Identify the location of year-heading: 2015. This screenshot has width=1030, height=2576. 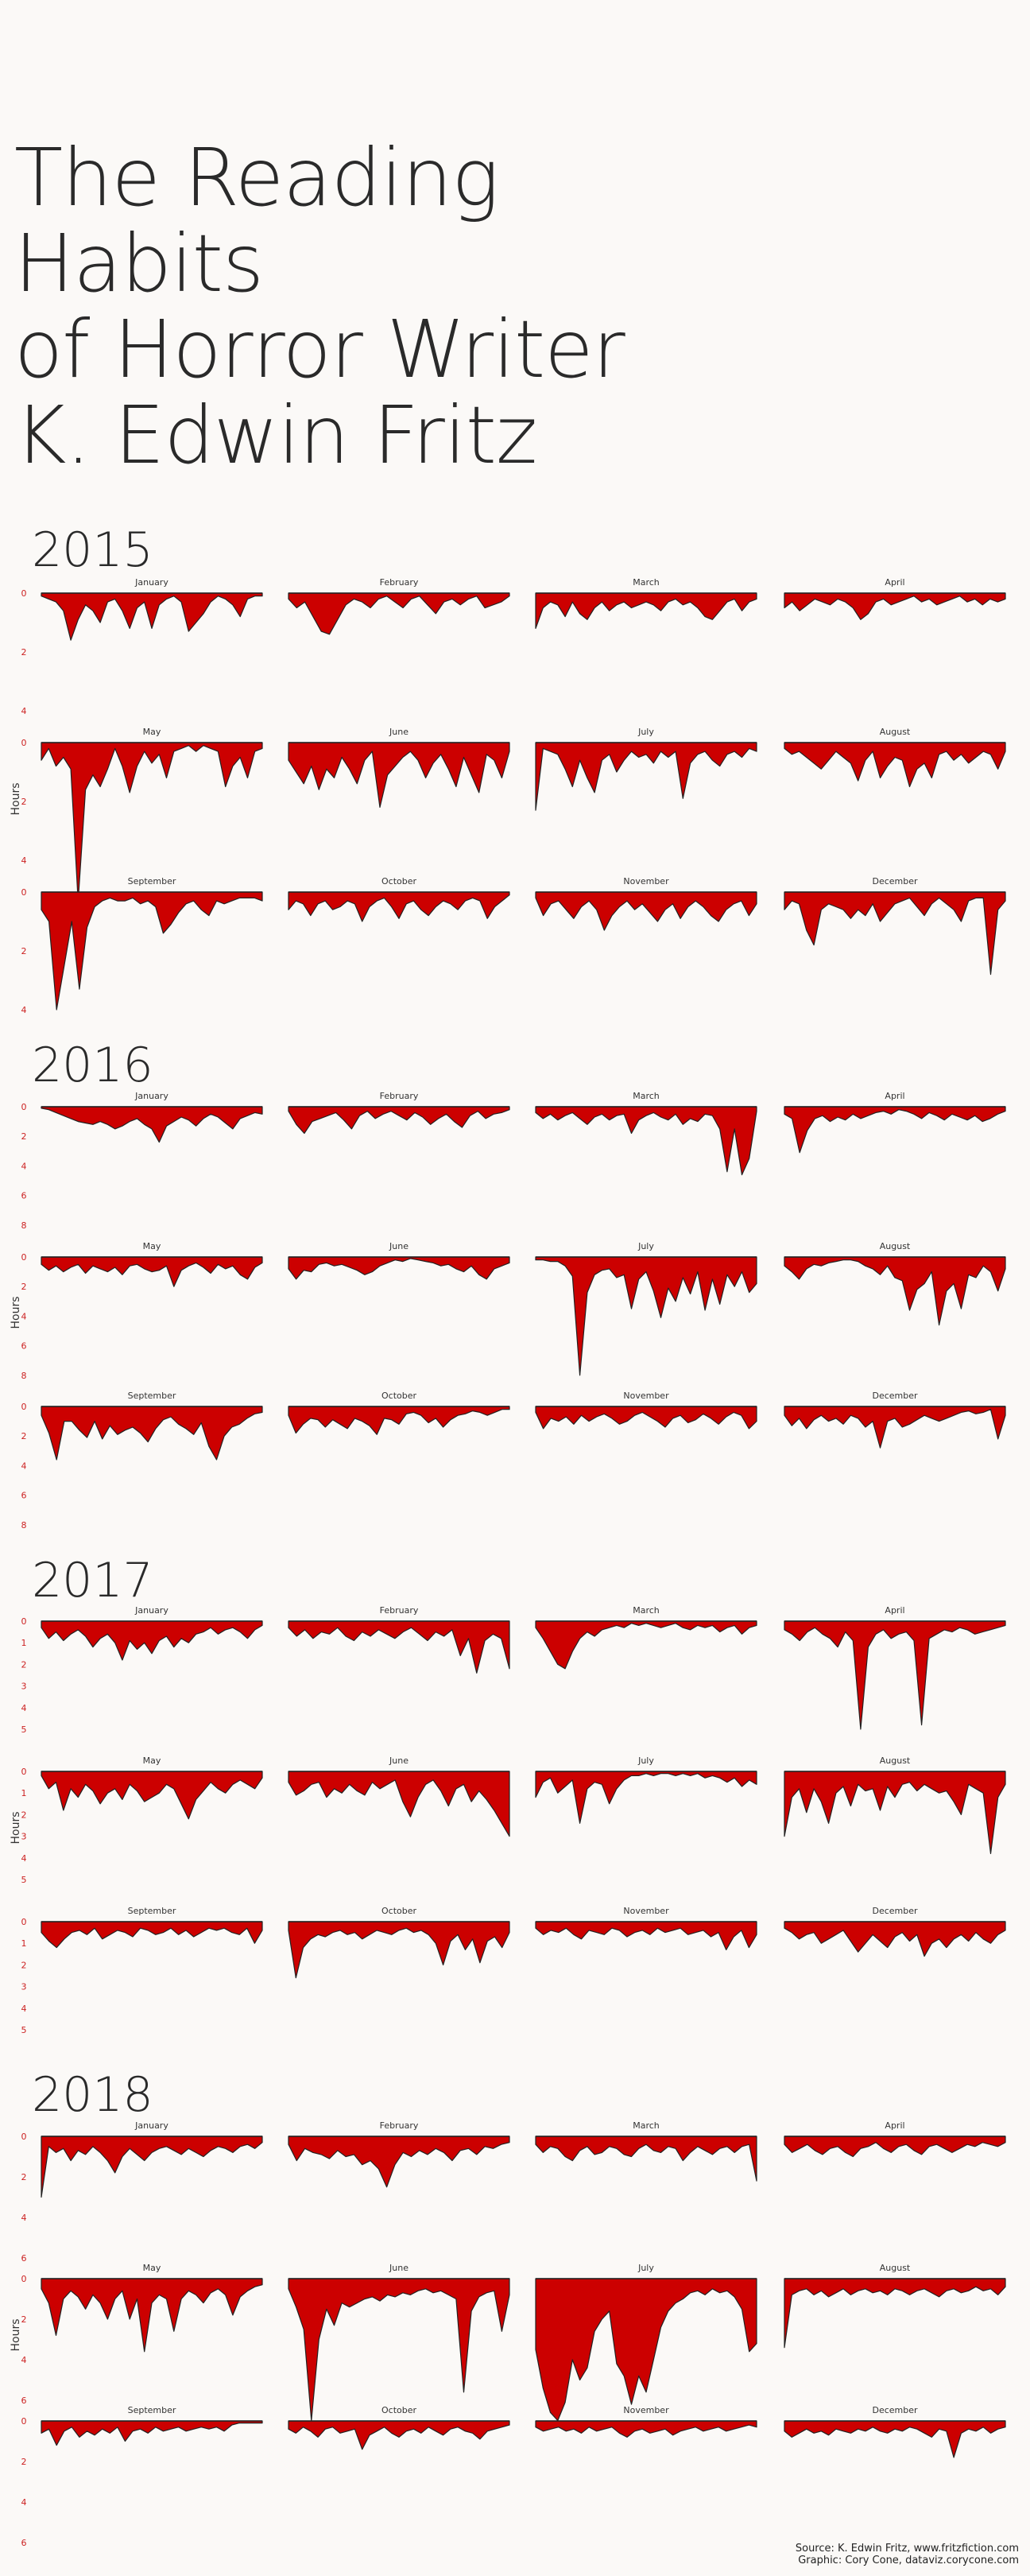
(92, 550).